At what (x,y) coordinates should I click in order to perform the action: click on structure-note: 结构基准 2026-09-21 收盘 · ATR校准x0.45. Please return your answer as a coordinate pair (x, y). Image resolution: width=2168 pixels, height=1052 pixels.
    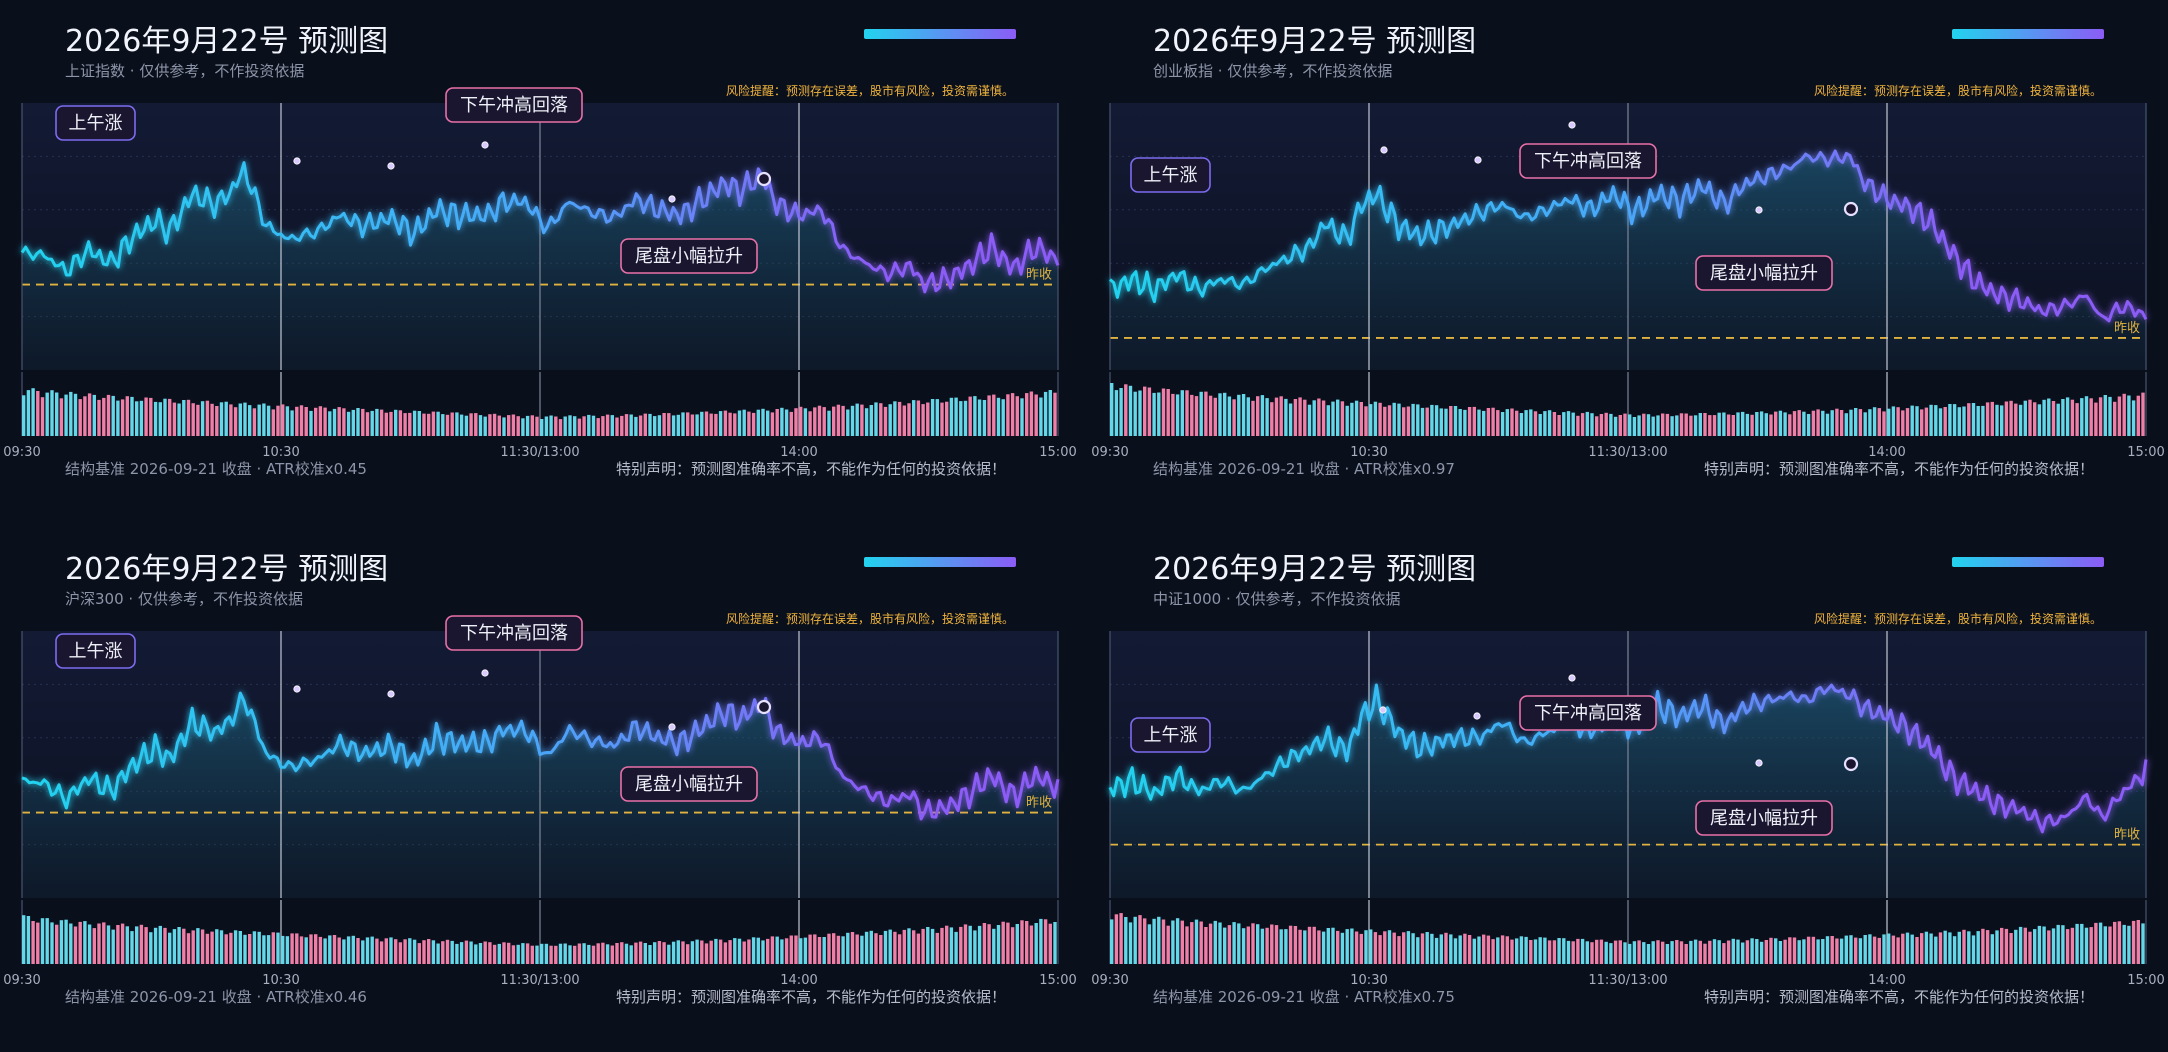
    Looking at the image, I should click on (216, 469).